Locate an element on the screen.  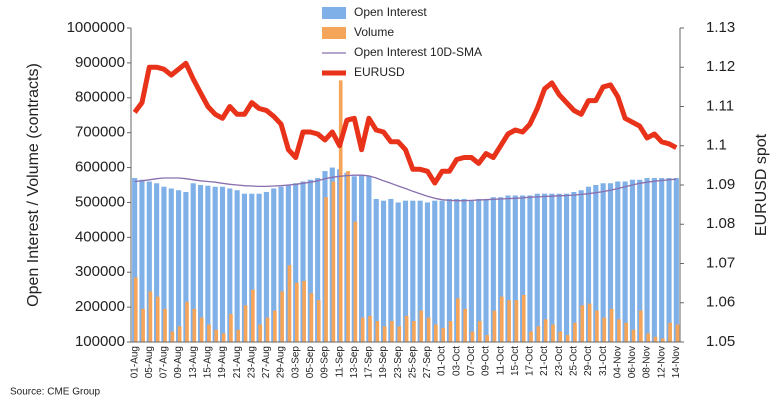
y-axis-label: Open Interest / Volume (contracts) is located at coordinates (33, 185).